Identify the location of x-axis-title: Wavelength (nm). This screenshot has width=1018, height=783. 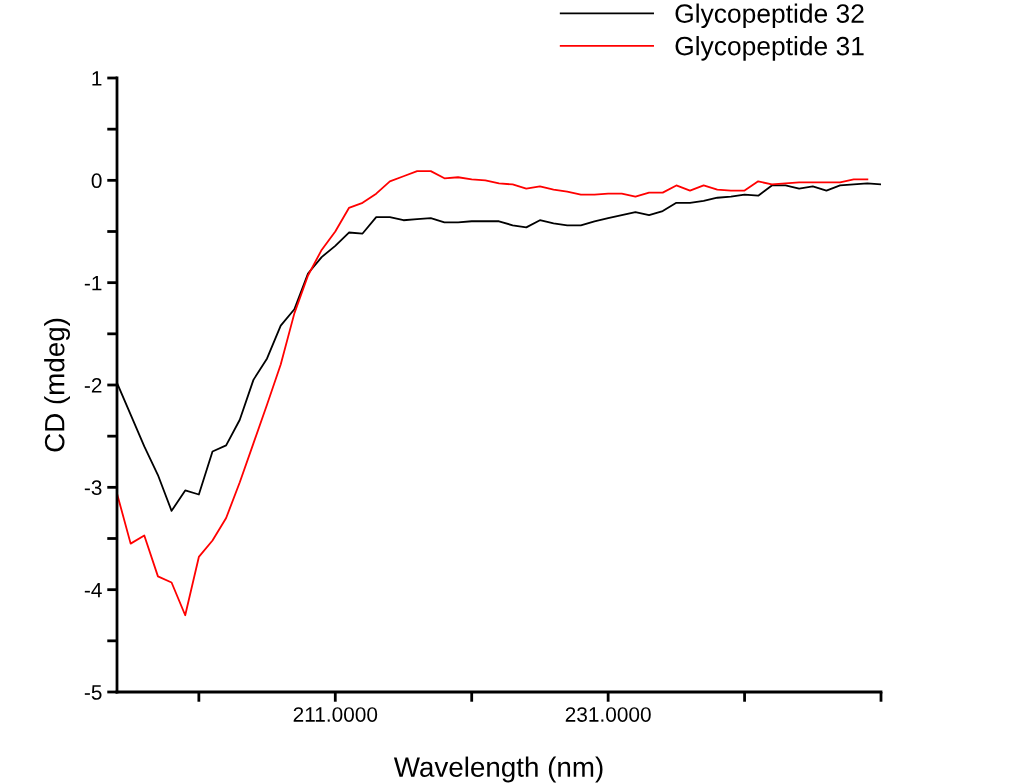
(498, 769).